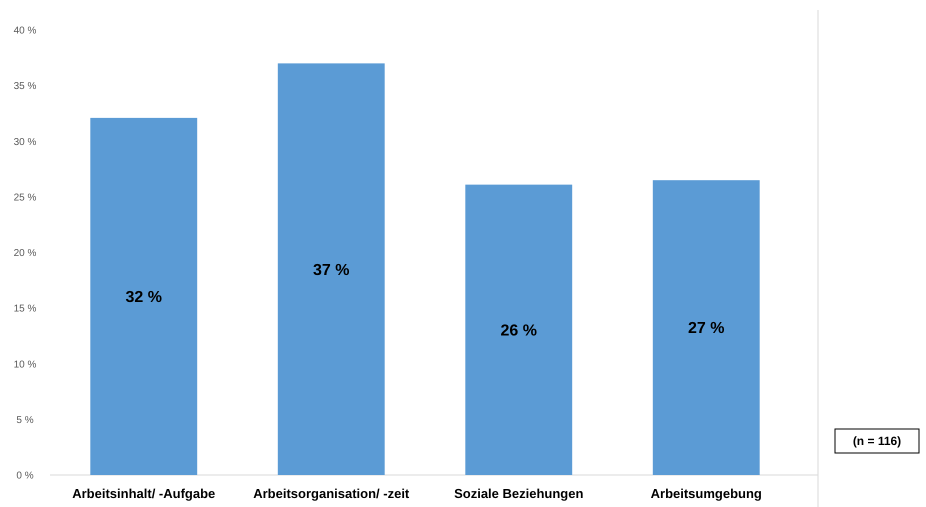 This screenshot has height=507, width=926. Describe the element at coordinates (25, 420) in the screenshot. I see `y-tick-label: 5 %` at that location.